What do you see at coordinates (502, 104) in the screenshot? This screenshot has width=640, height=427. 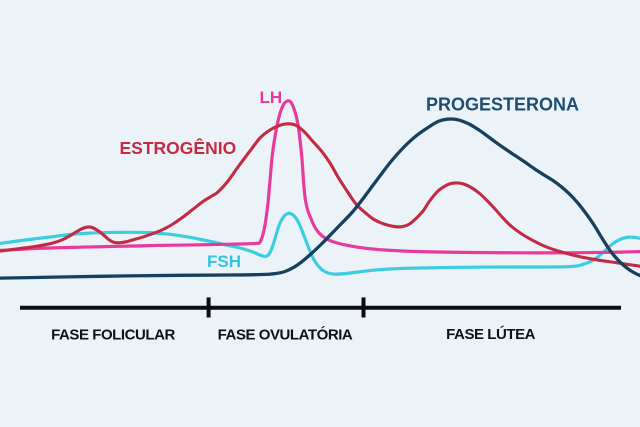 I see `svg-text: PROGESTERONA` at bounding box center [502, 104].